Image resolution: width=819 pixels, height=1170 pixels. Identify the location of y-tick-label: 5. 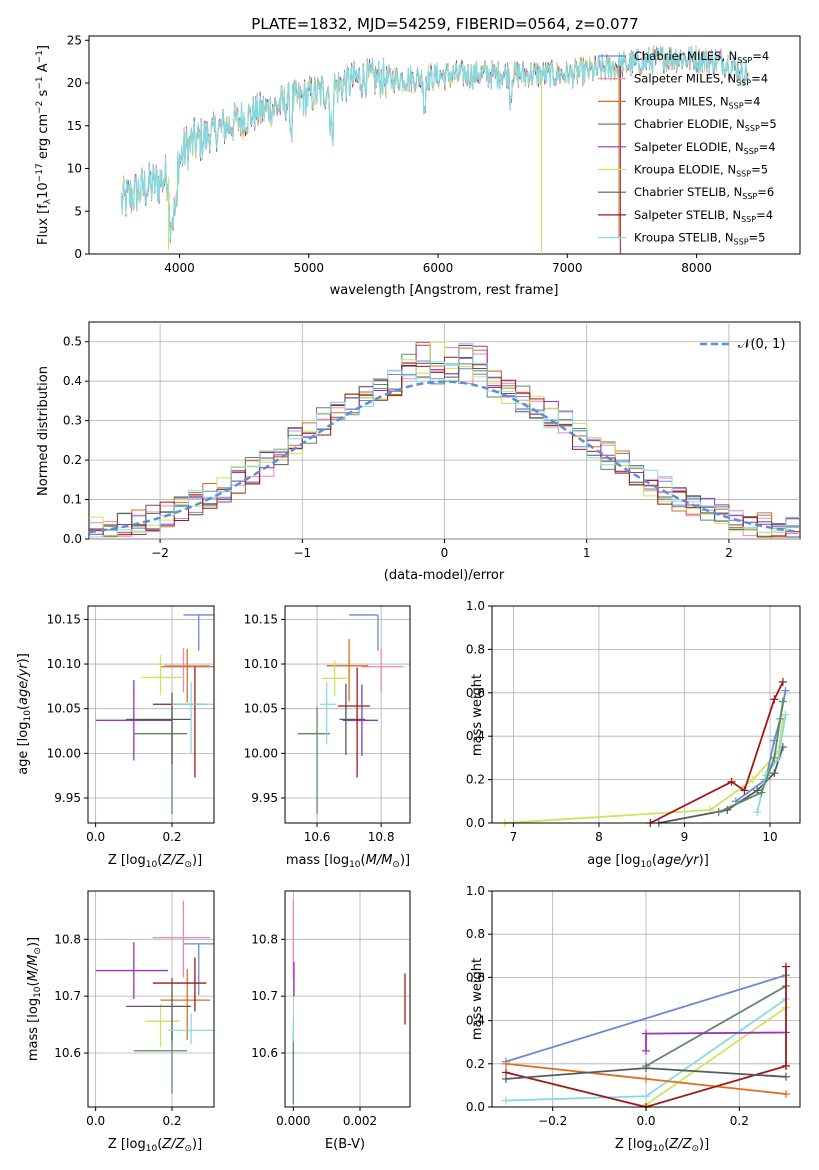
(78, 211).